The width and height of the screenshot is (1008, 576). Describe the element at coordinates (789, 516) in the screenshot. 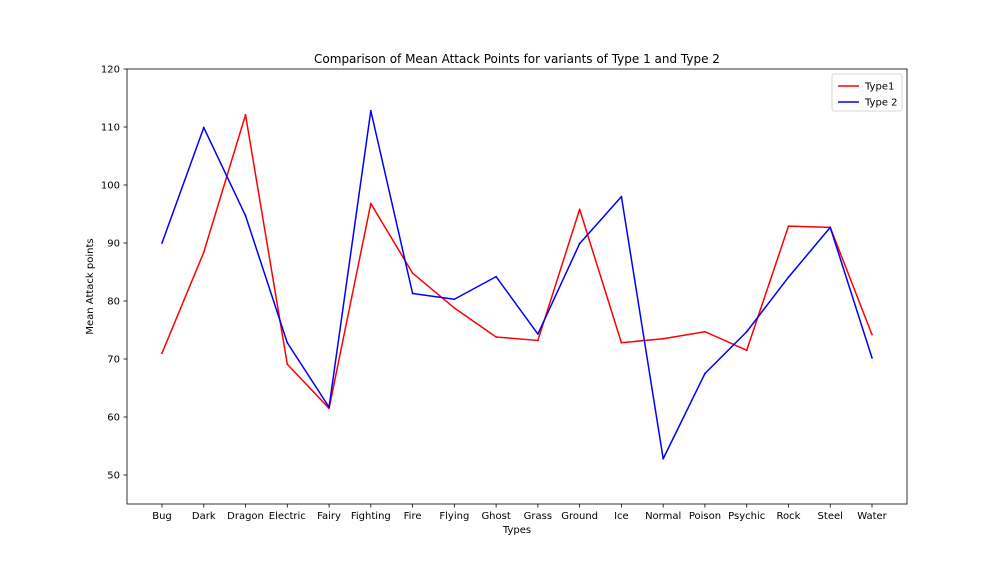

I see `x-tick-label: Rock` at that location.